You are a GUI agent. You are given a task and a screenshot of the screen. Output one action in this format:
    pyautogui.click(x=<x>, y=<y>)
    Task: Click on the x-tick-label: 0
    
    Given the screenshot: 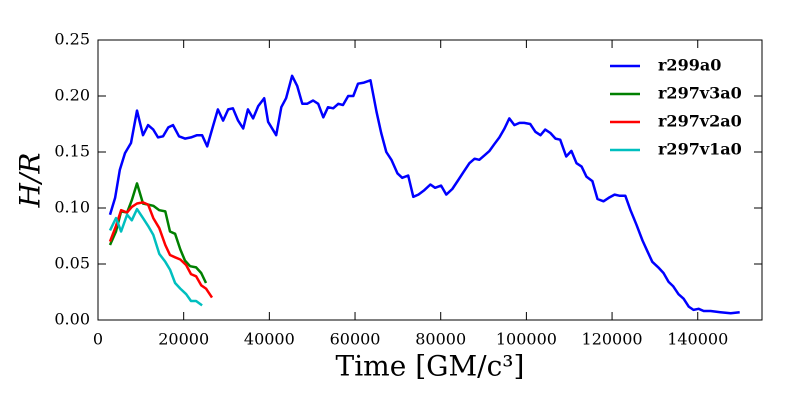 What is the action you would take?
    pyautogui.click(x=98, y=339)
    